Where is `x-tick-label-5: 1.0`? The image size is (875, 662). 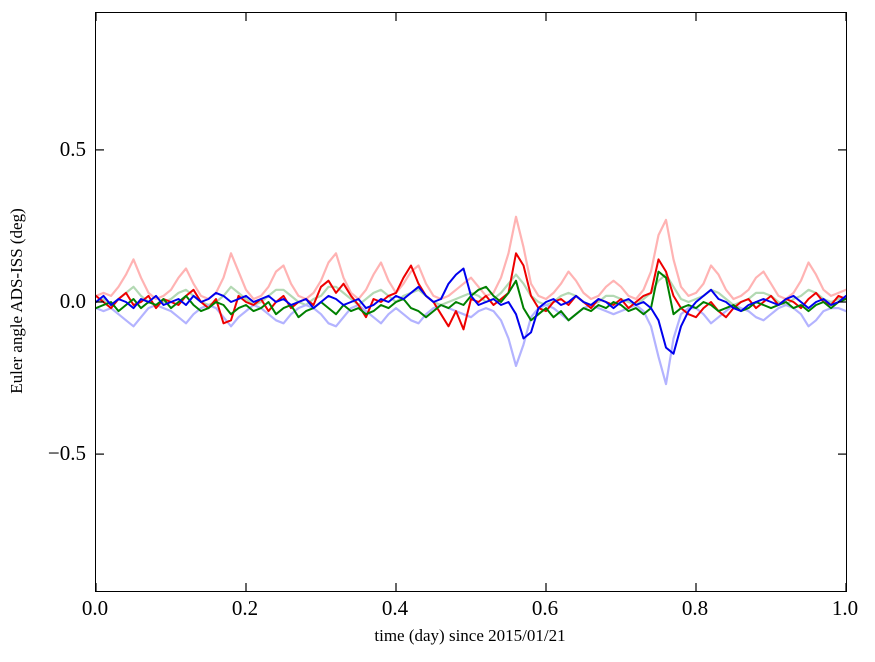
x-tick-label-5: 1.0 is located at coordinates (845, 608).